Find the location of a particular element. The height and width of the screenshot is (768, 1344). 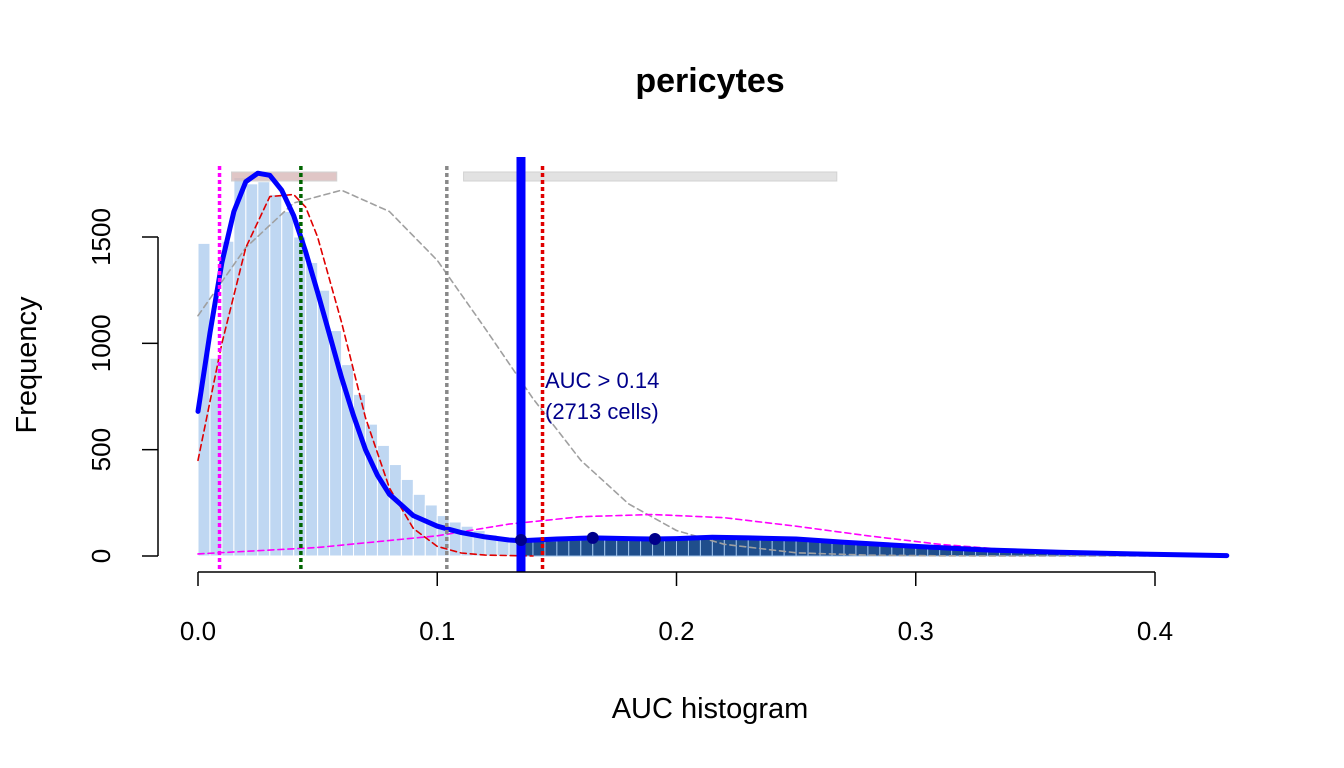

x-tick-label: 0.2 is located at coordinates (676, 631).